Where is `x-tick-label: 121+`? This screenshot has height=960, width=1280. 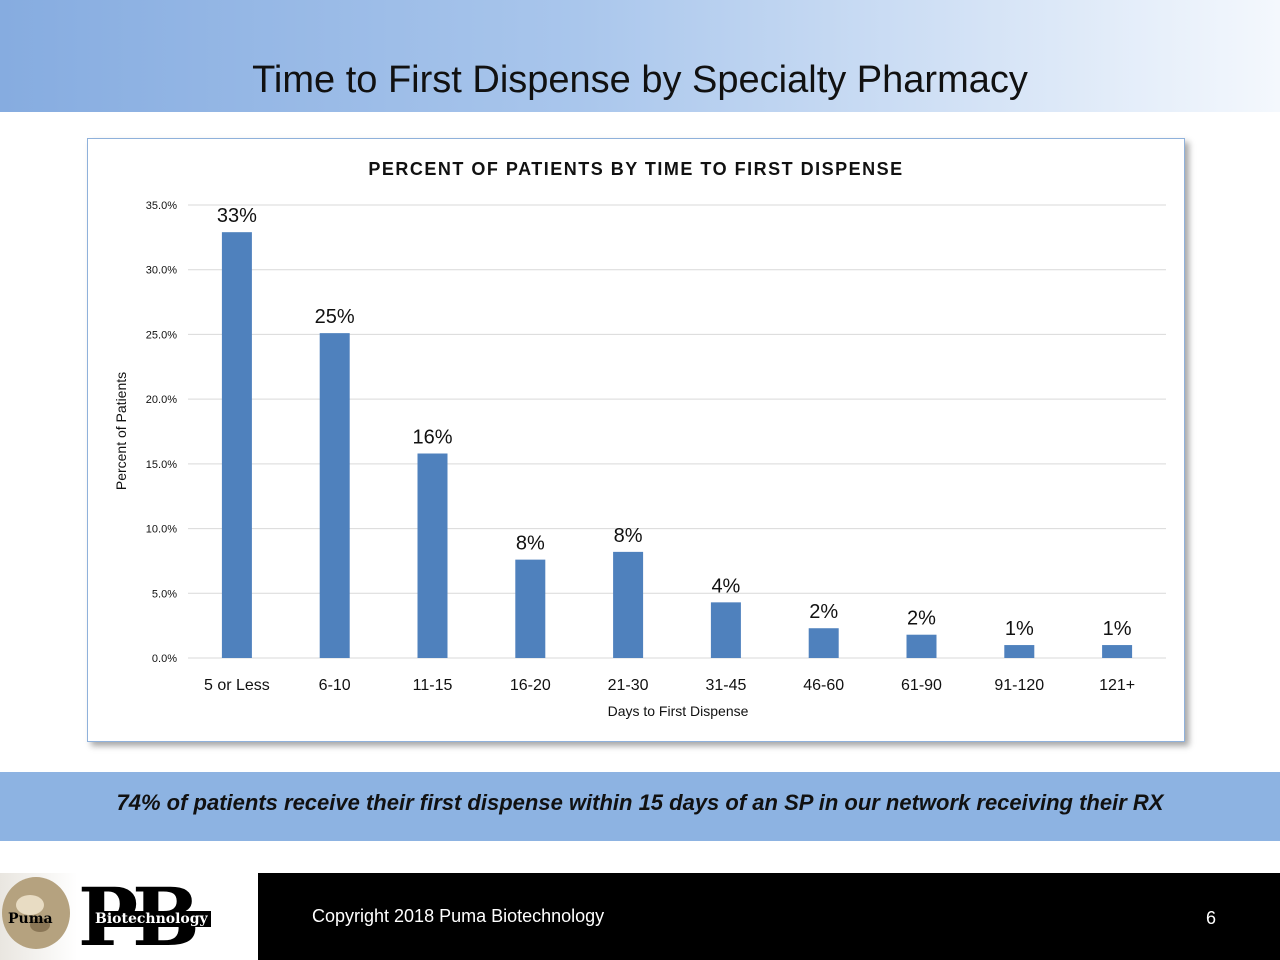
x-tick-label: 121+ is located at coordinates (1117, 685).